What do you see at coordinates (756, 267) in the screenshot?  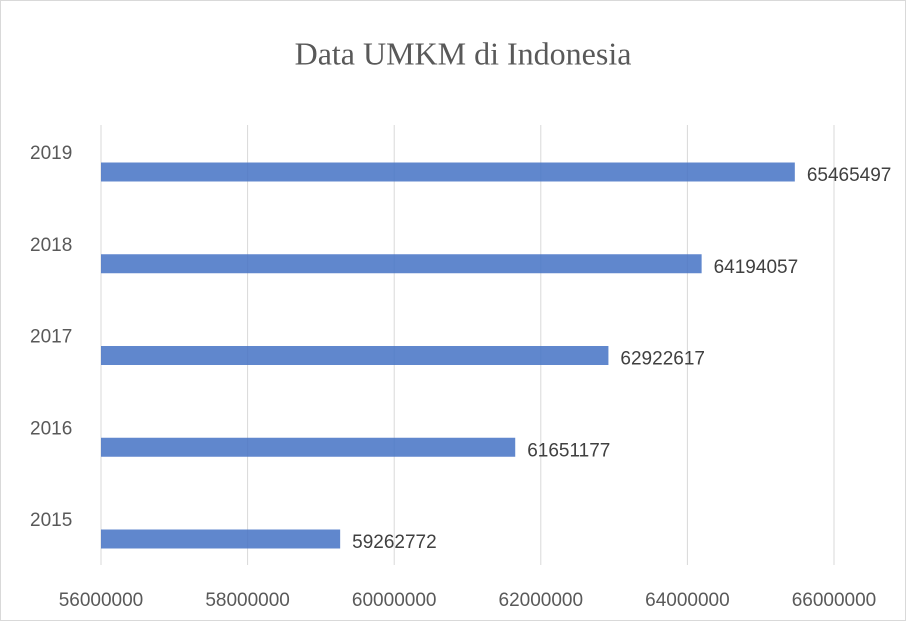 I see `value-label: 64194057` at bounding box center [756, 267].